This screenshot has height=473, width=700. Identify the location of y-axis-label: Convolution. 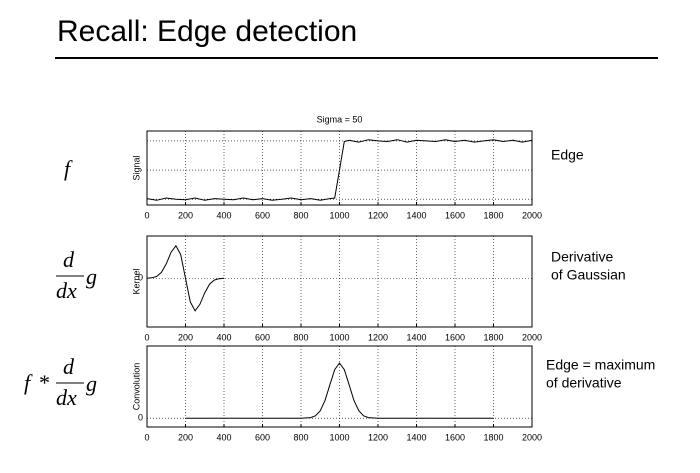
(136, 387).